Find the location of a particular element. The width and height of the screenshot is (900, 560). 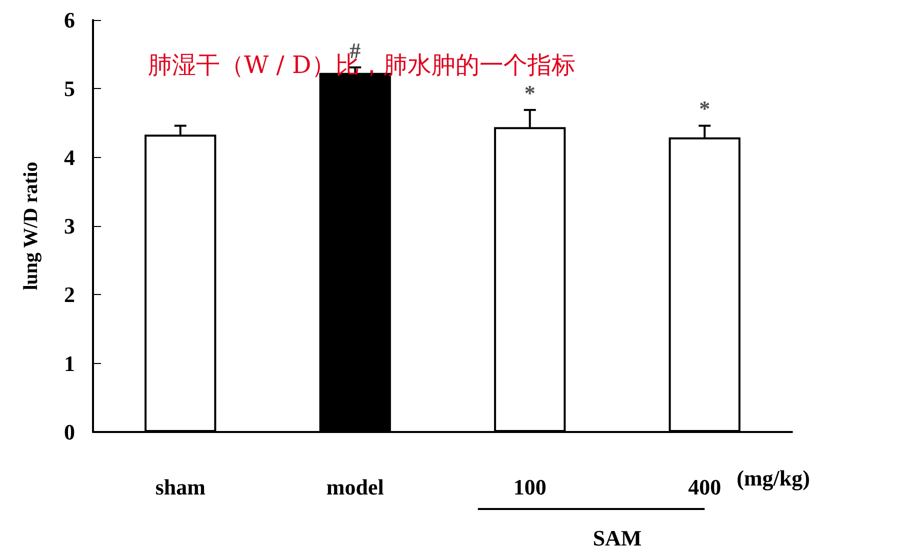

x-tick-label: 100 is located at coordinates (529, 487).